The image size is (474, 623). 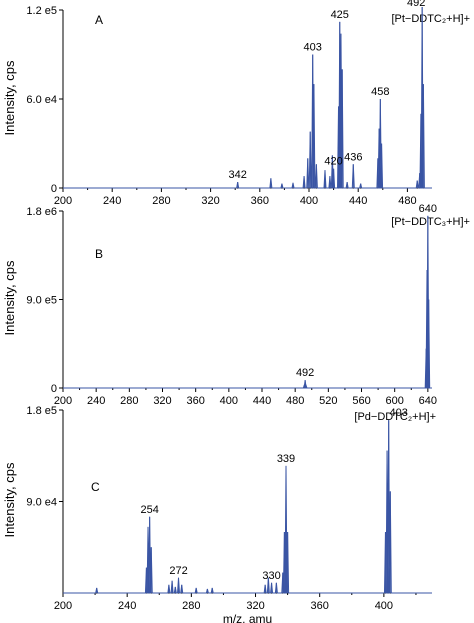 I want to click on peak-label-254: 254, so click(x=149, y=510).